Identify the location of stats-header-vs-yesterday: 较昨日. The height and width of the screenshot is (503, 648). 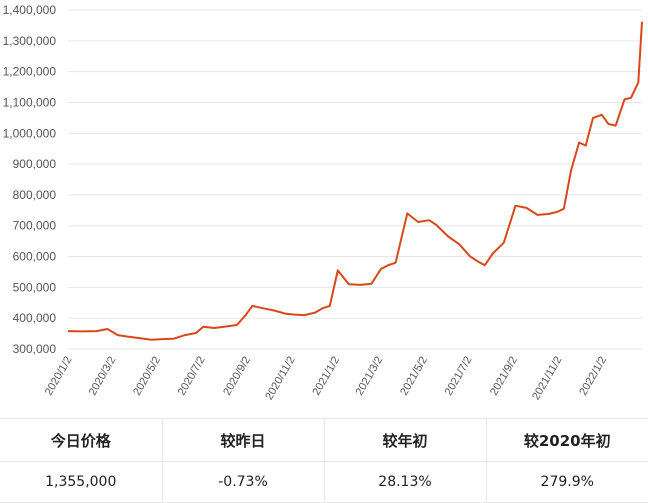
(243, 440).